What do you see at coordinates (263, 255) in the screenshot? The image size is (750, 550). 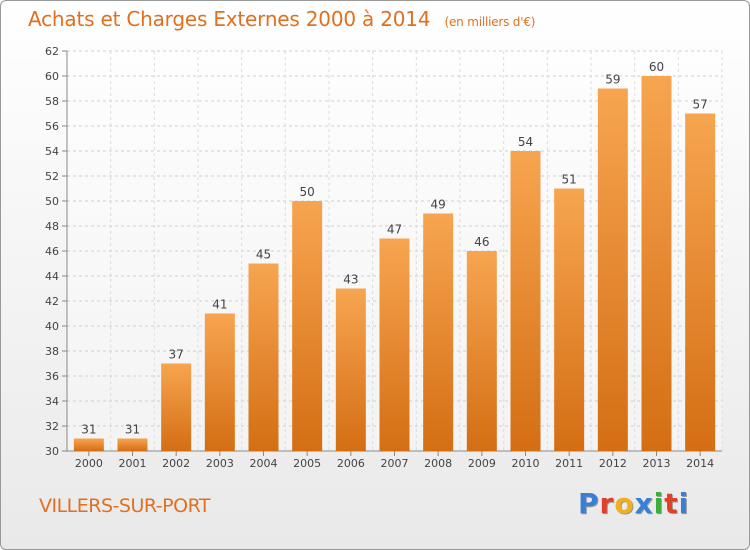 I see `bar-value-label: 45` at bounding box center [263, 255].